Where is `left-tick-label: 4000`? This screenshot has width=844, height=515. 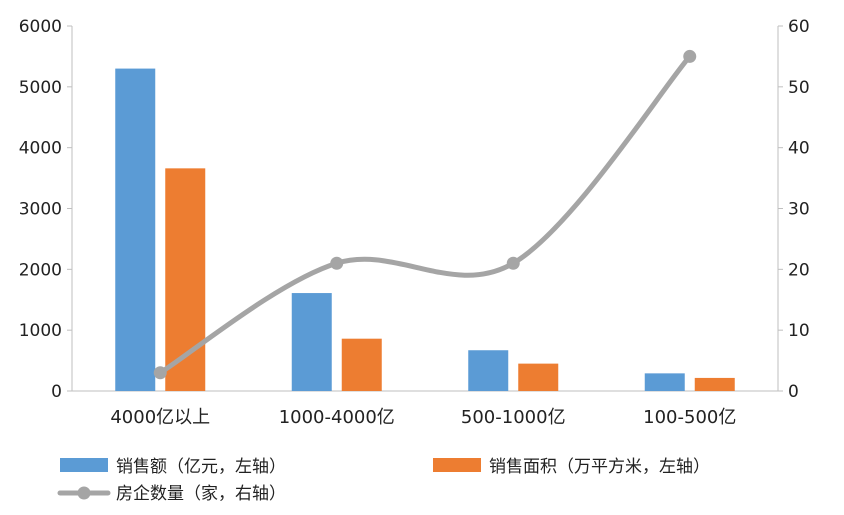
left-tick-label: 4000 is located at coordinates (40, 149).